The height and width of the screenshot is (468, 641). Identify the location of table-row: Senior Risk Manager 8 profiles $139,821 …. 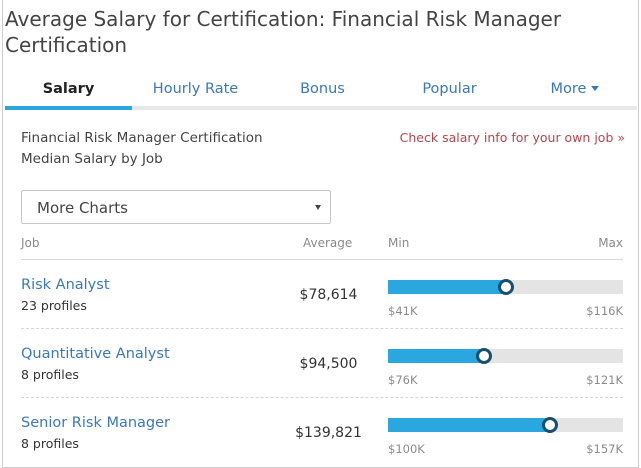
(322, 433).